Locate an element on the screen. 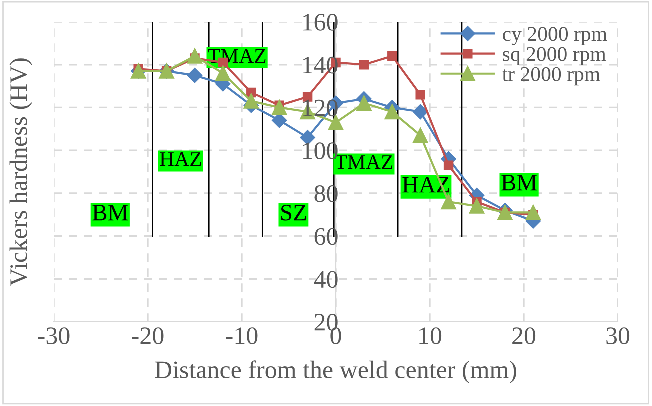  legend-label: tr 2000 rpm is located at coordinates (551, 76).